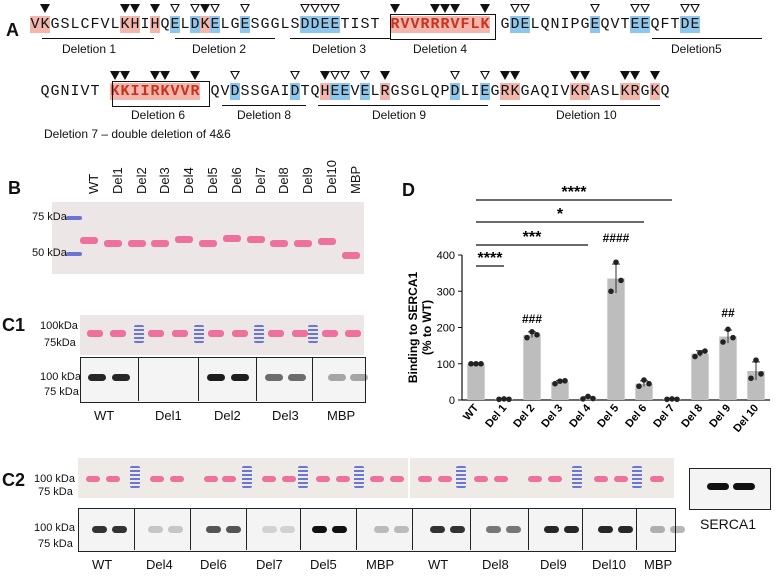  Describe the element at coordinates (636, 416) in the screenshot. I see `x-tick-label: Del 6` at that location.